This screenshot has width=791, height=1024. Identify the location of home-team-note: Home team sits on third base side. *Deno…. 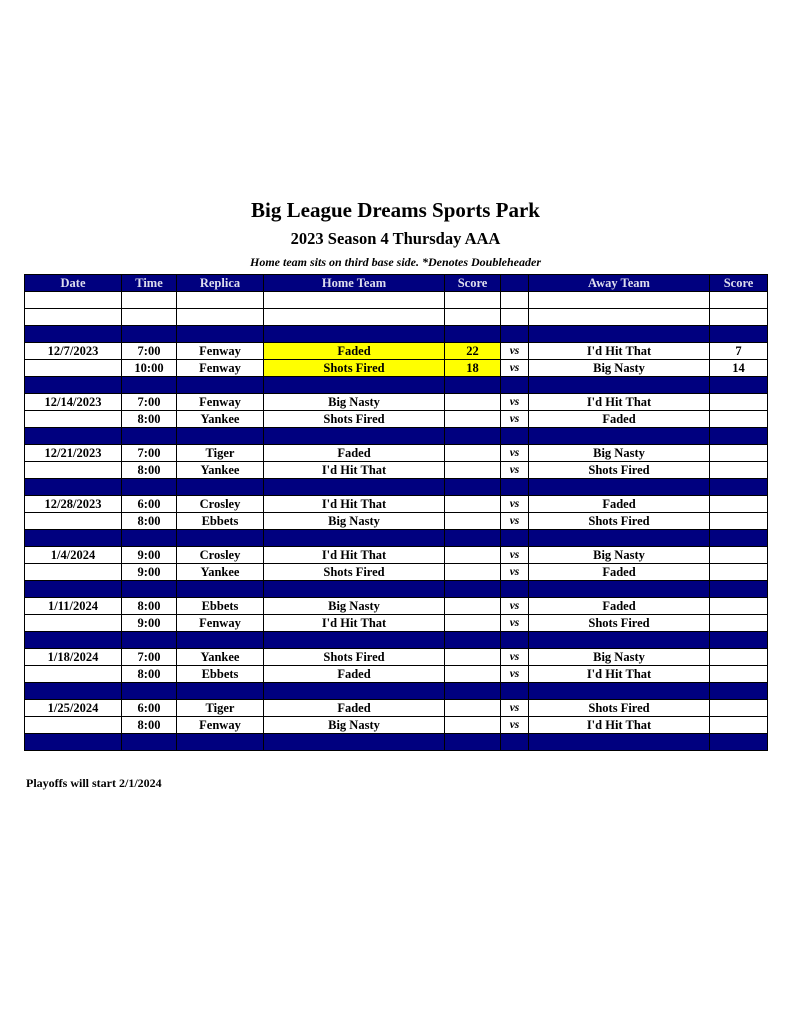
(395, 262).